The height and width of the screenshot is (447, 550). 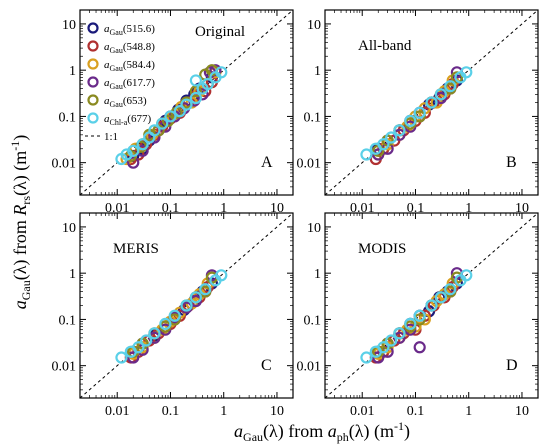 I want to click on panel-letter: C, so click(x=266, y=365).